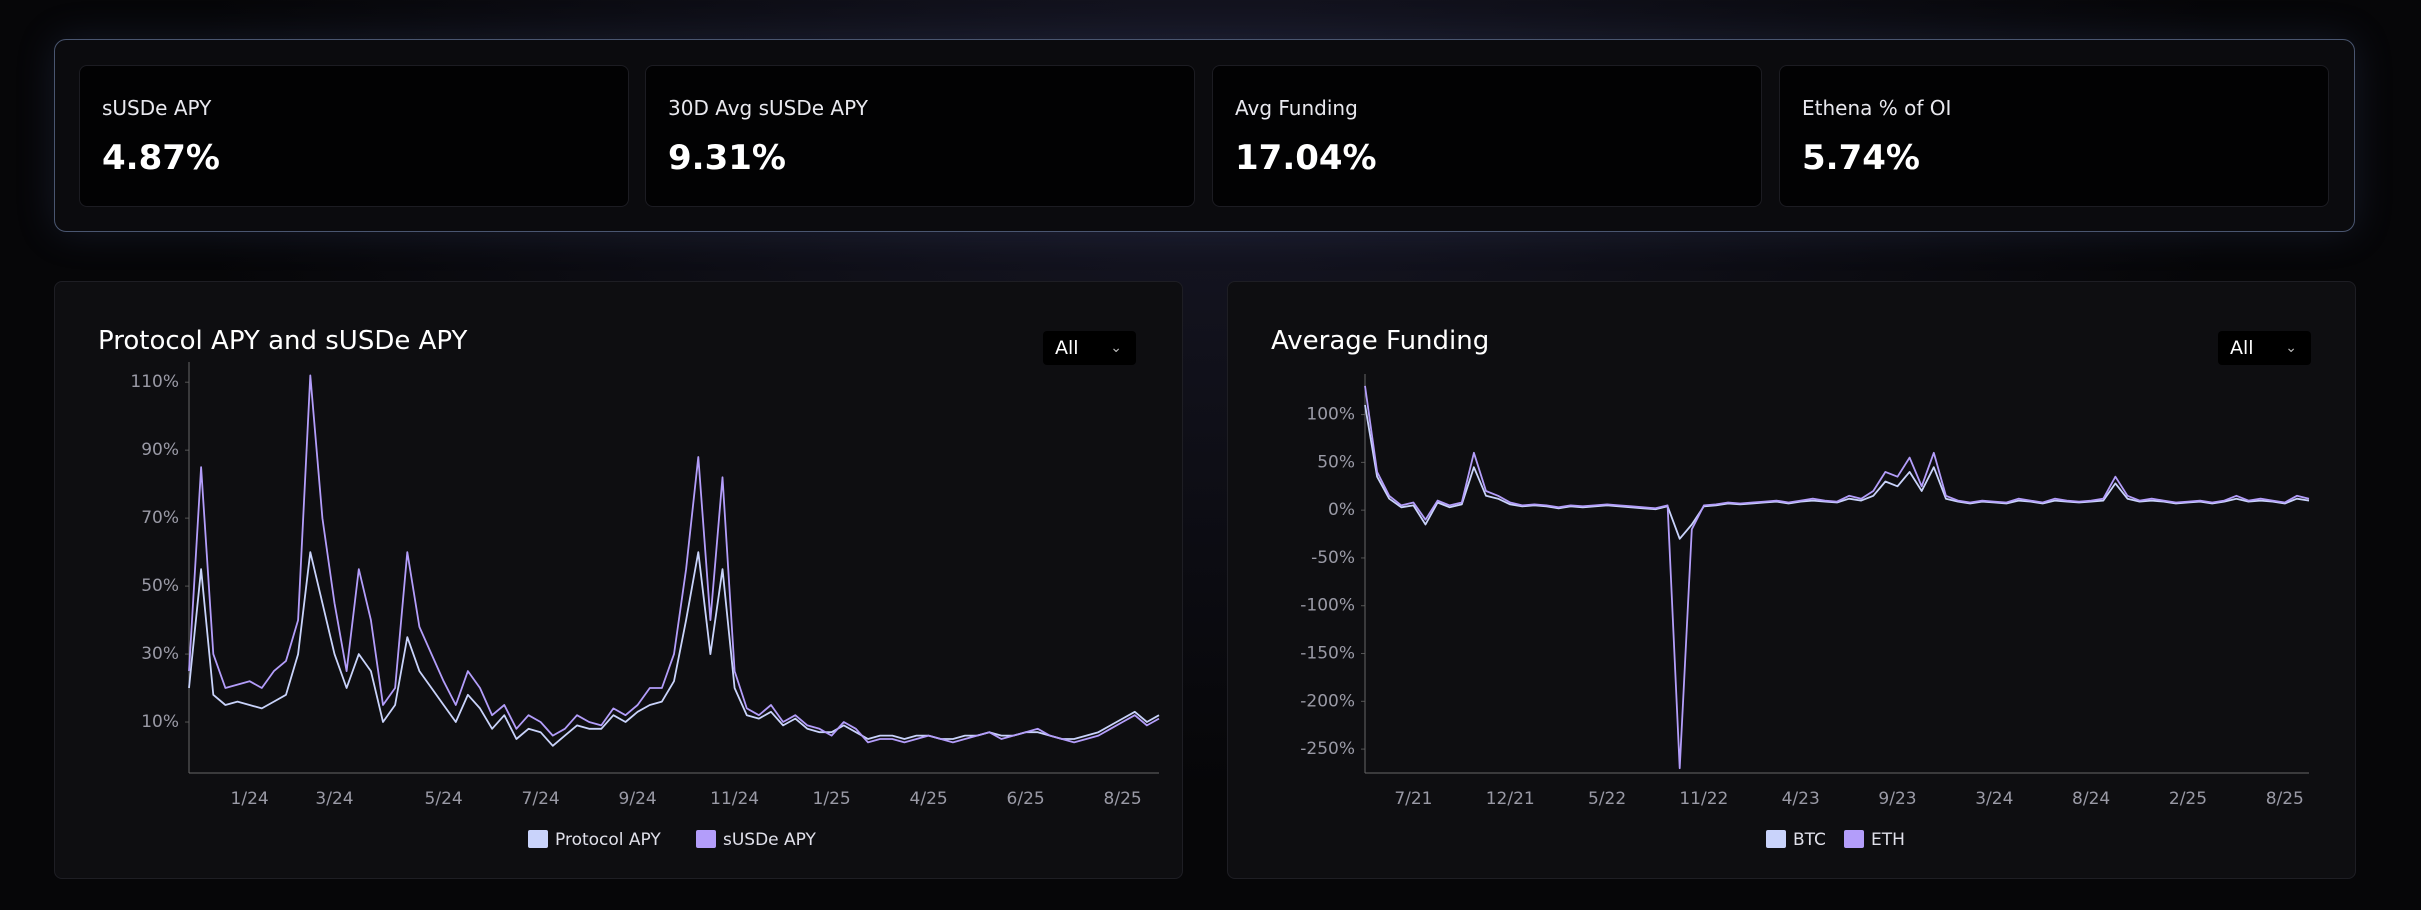  Describe the element at coordinates (1327, 606) in the screenshot. I see `y-tick-label: -100%` at that location.